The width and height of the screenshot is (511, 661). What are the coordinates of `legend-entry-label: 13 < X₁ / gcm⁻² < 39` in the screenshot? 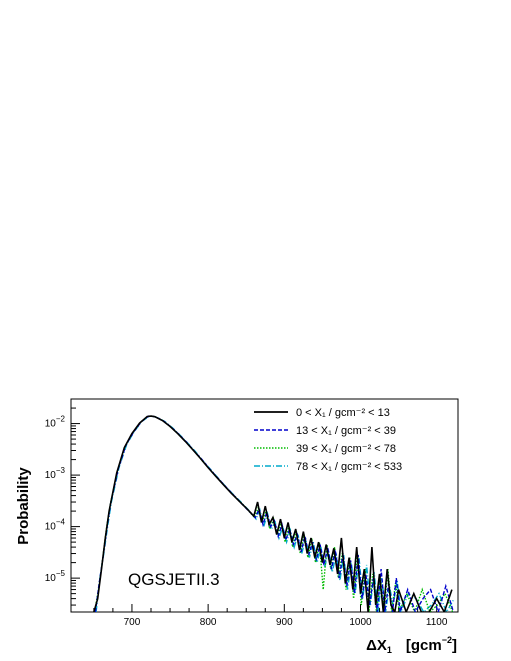 It's located at (346, 431).